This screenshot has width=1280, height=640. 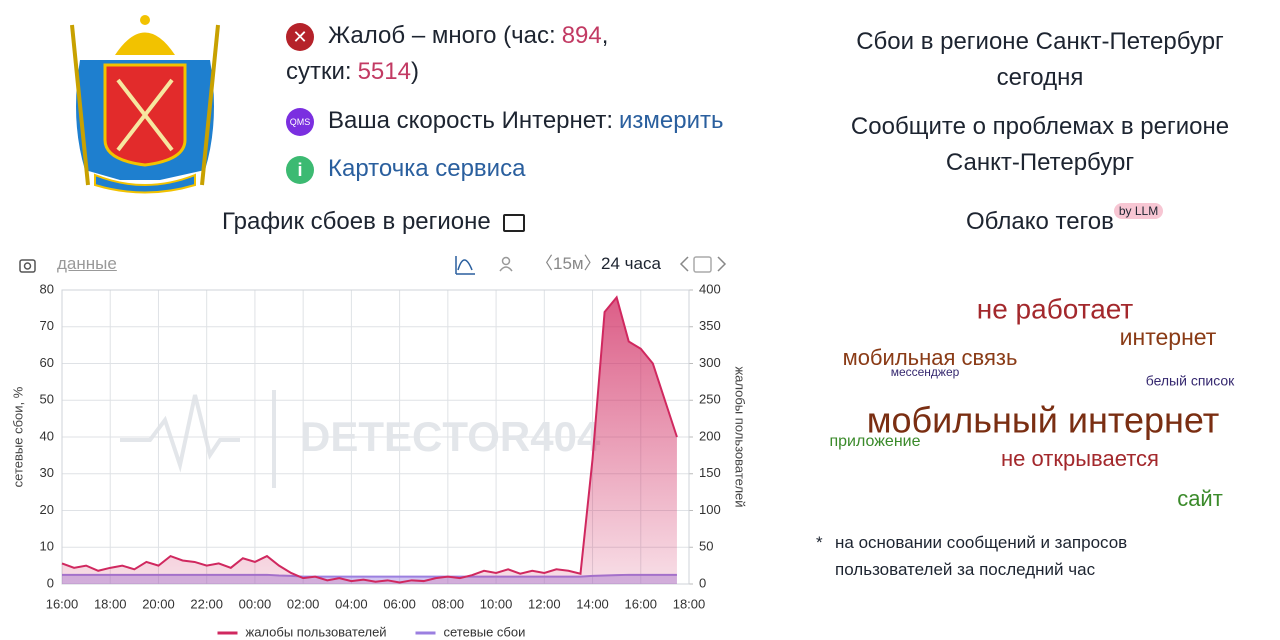 I want to click on x-tick-label: 02:00, so click(x=303, y=603).